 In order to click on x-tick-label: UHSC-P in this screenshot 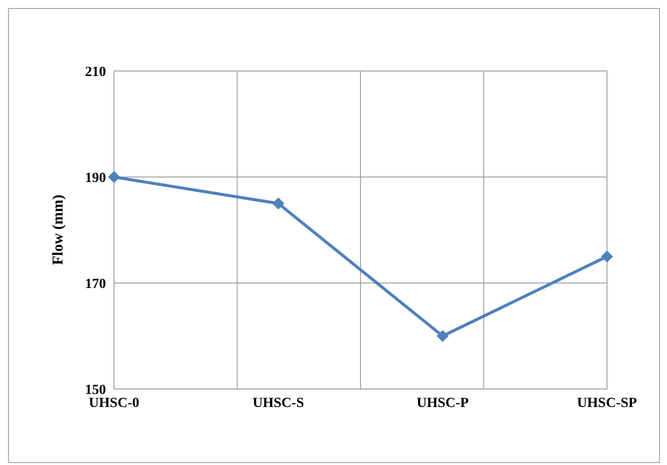, I will do `click(443, 403)`.